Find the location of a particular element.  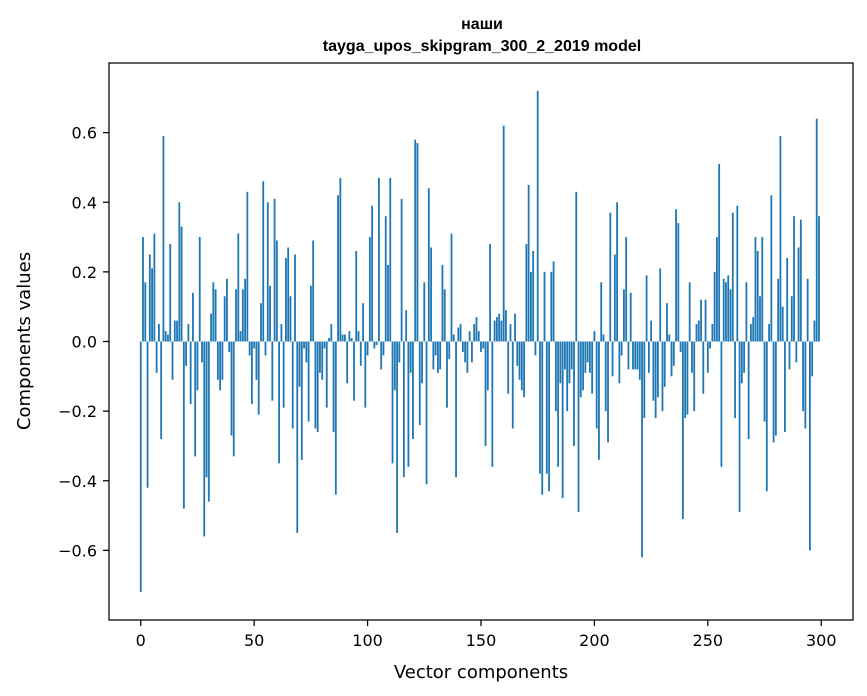

chart-title-line1: наши is located at coordinates (482, 24).